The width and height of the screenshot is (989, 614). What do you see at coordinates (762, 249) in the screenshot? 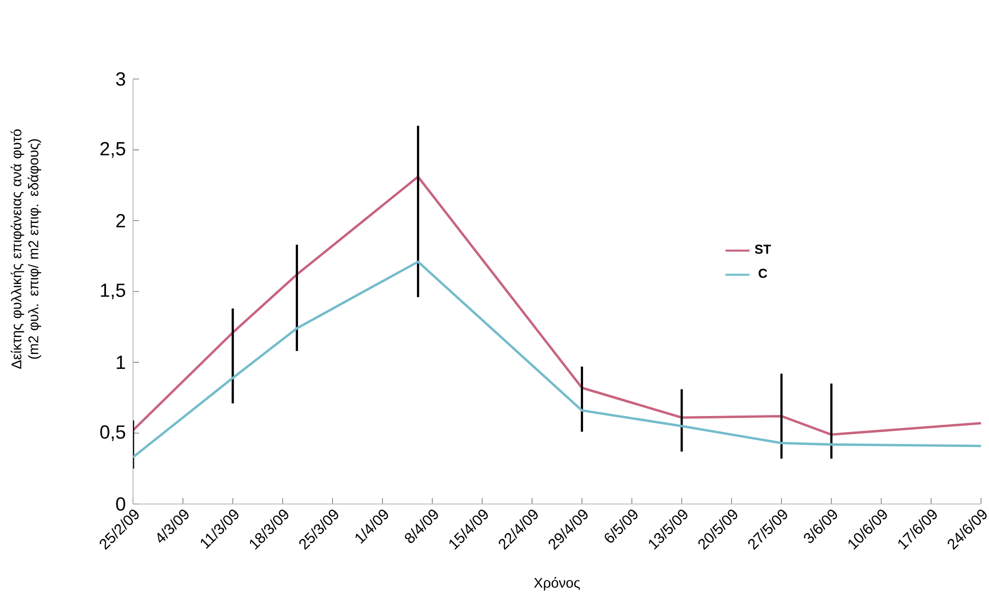
I see `legend-label: ST` at bounding box center [762, 249].